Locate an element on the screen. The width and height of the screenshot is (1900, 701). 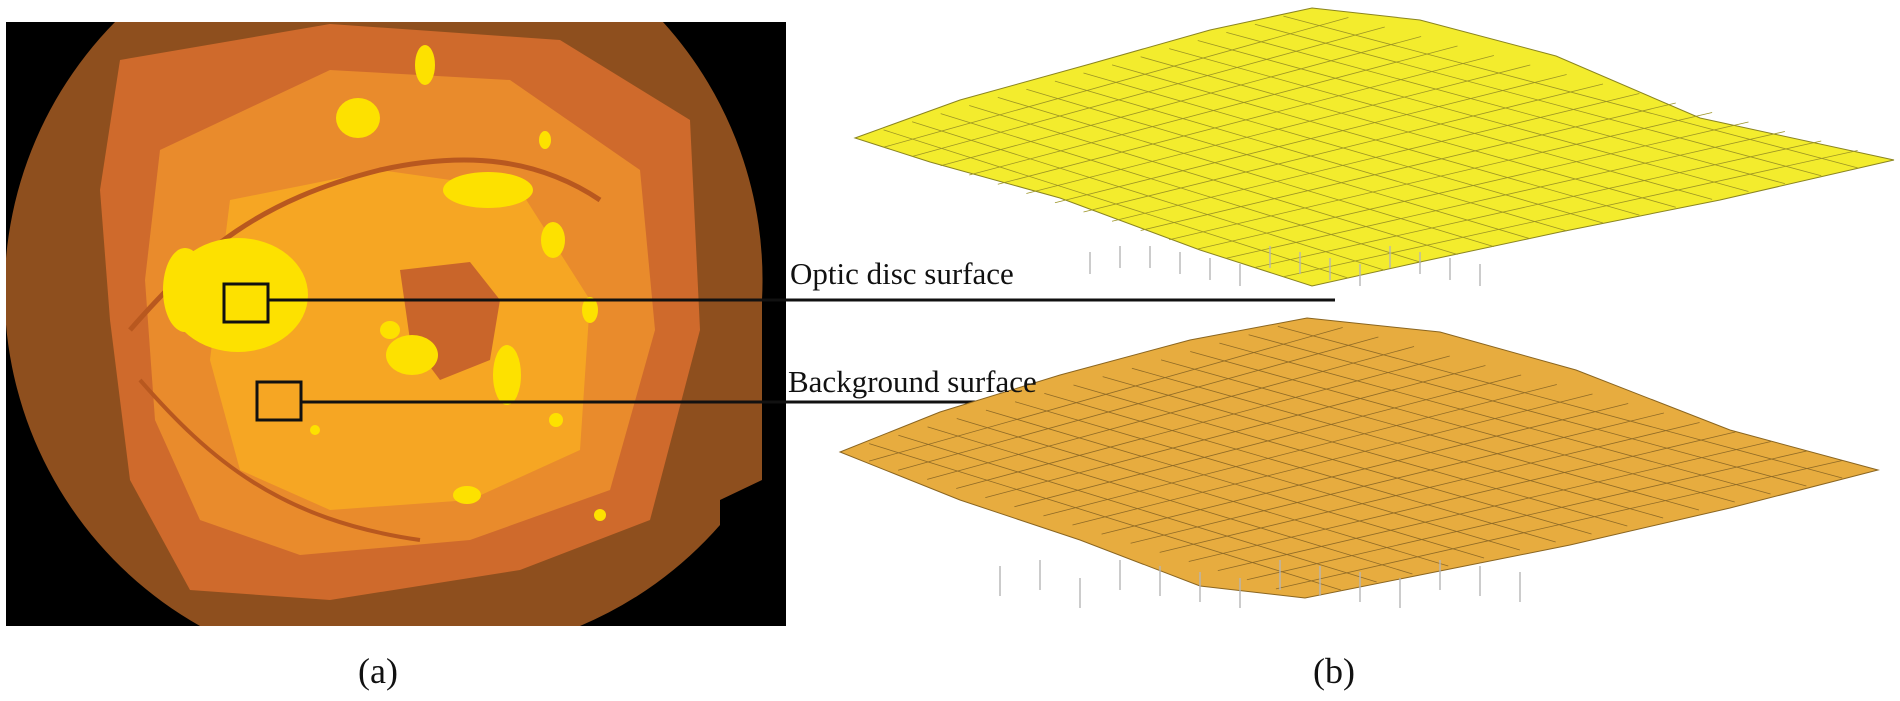
panel-b-caption: (b) is located at coordinates (1334, 671).